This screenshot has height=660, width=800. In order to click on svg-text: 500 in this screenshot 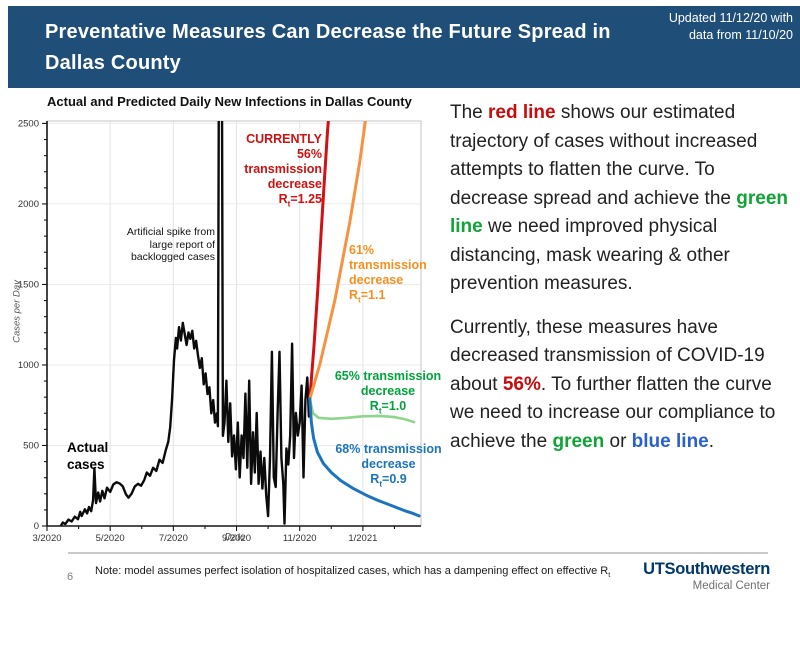, I will do `click(31, 445)`.